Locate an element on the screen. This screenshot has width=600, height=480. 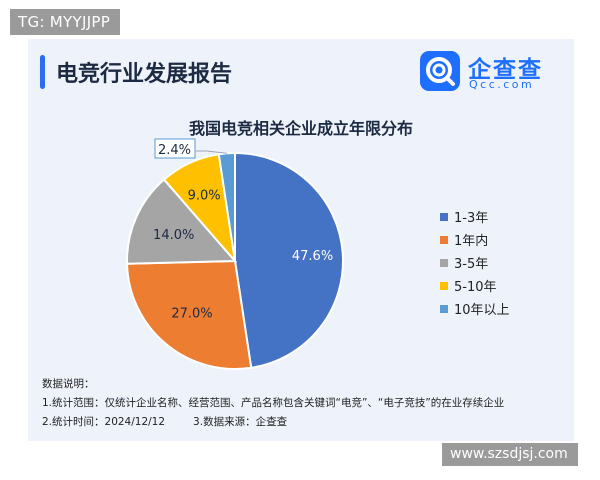
notes-time: 2.统计时间：2024/12/12 is located at coordinates (104, 422).